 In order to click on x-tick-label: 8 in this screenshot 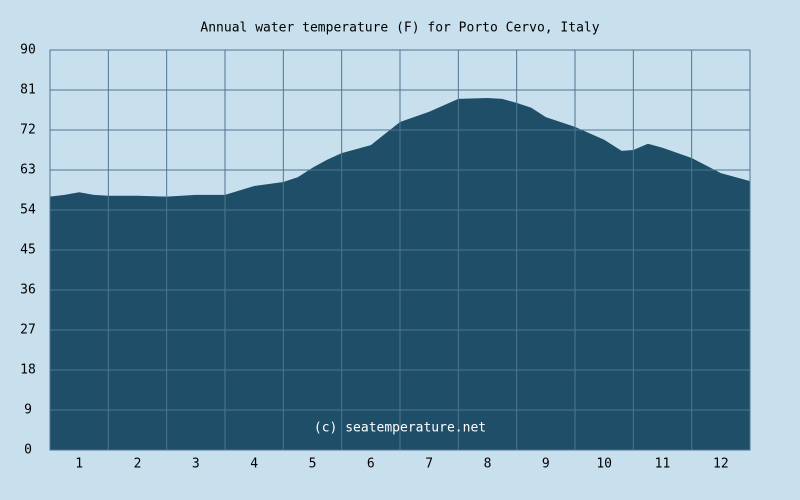, I will do `click(488, 464)`.